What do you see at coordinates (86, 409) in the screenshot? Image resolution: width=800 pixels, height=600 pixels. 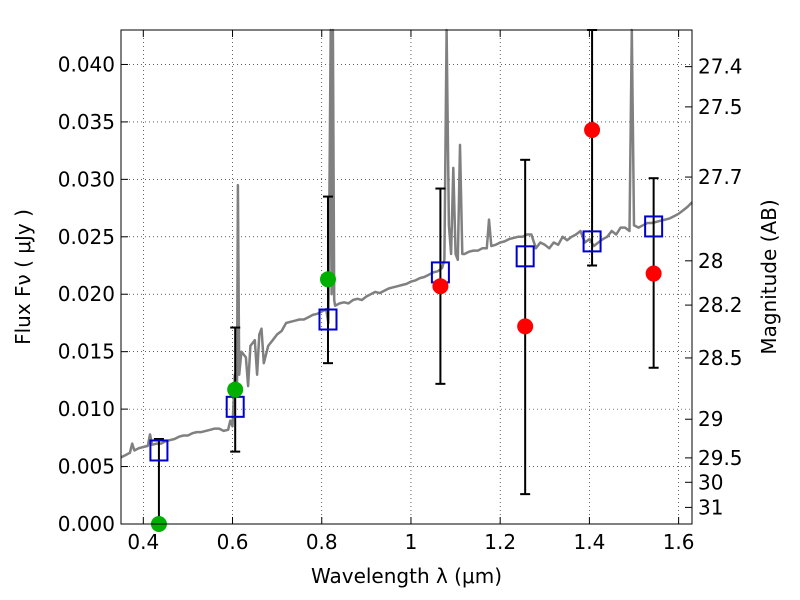 I see `y-tick-label: 0.010` at bounding box center [86, 409].